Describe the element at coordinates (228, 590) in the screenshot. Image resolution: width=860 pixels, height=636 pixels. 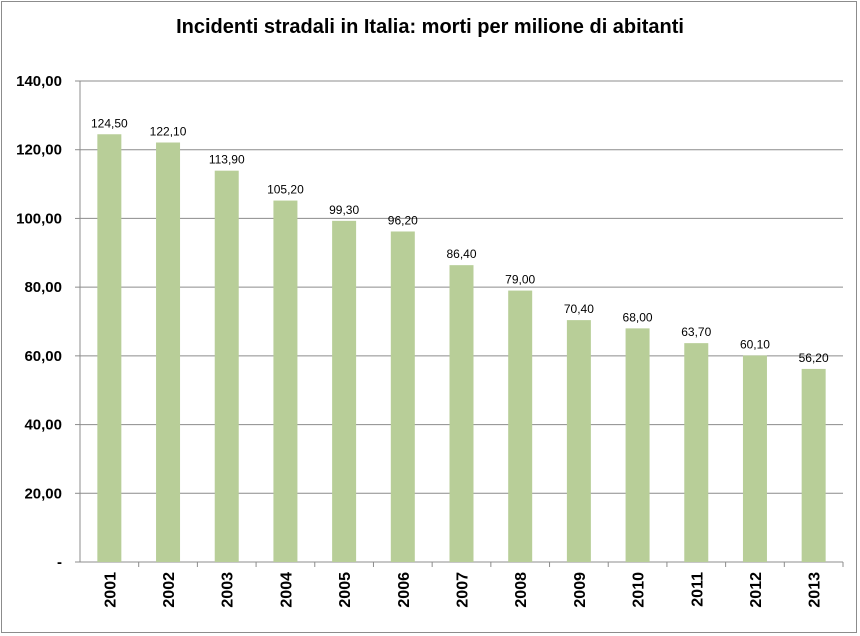
I see `x-tick-label: 2003` at that location.